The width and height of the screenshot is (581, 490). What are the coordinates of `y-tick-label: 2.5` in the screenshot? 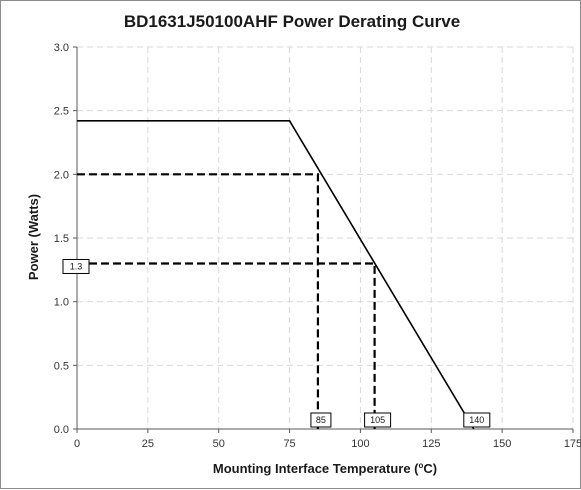 It's located at (61, 112).